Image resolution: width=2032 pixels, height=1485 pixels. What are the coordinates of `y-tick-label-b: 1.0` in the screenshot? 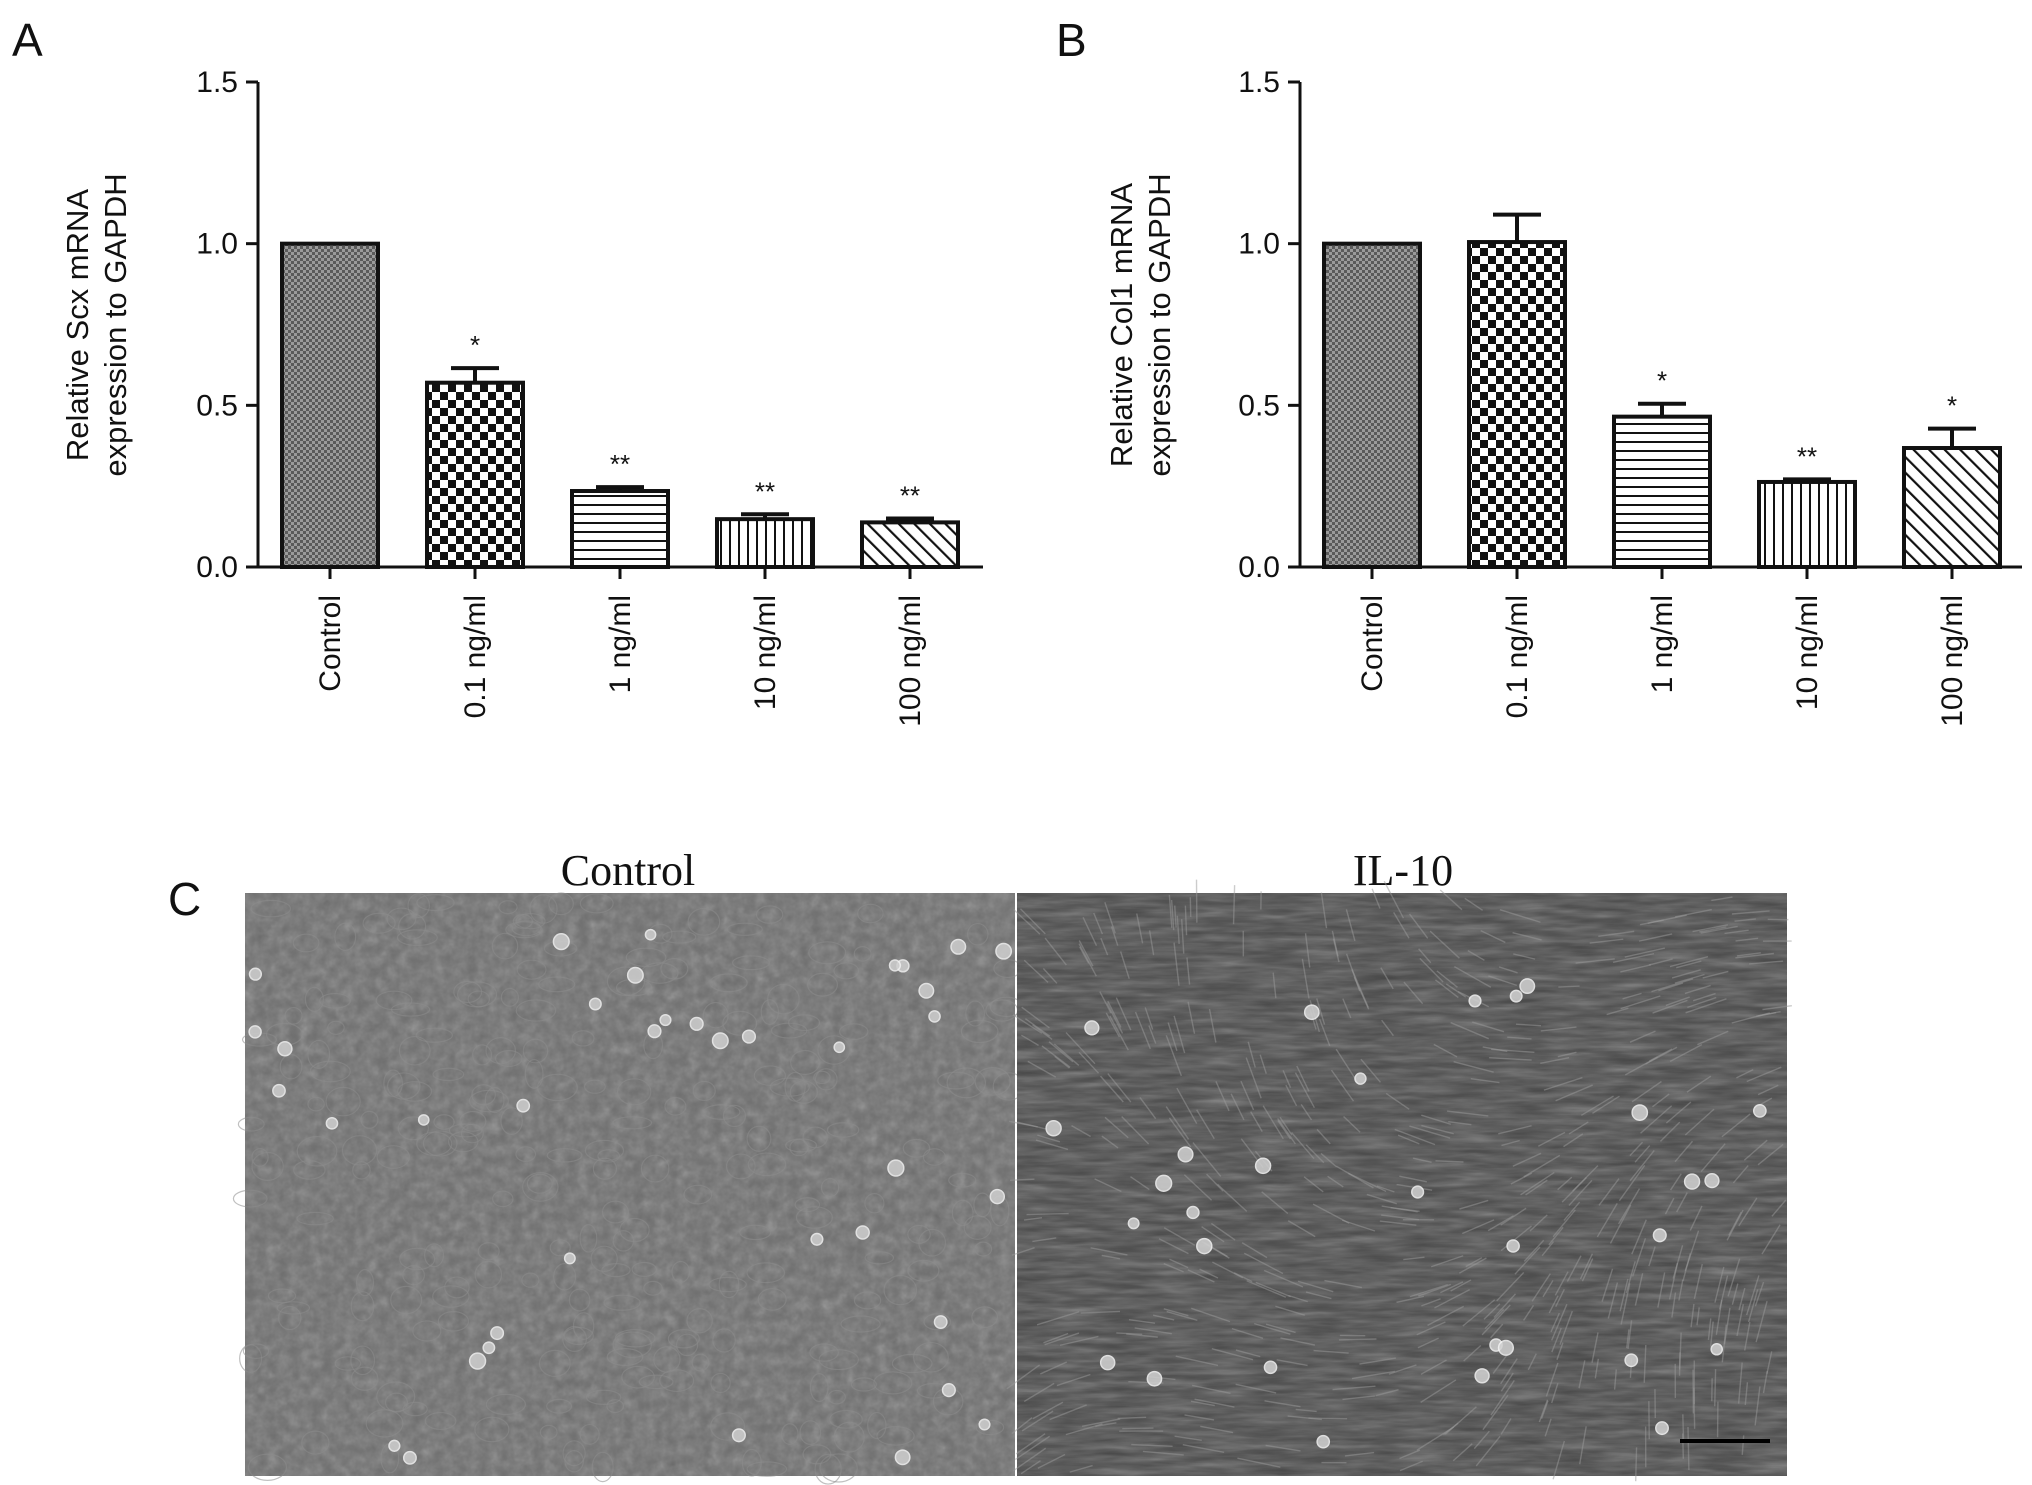 It's located at (1259, 244).